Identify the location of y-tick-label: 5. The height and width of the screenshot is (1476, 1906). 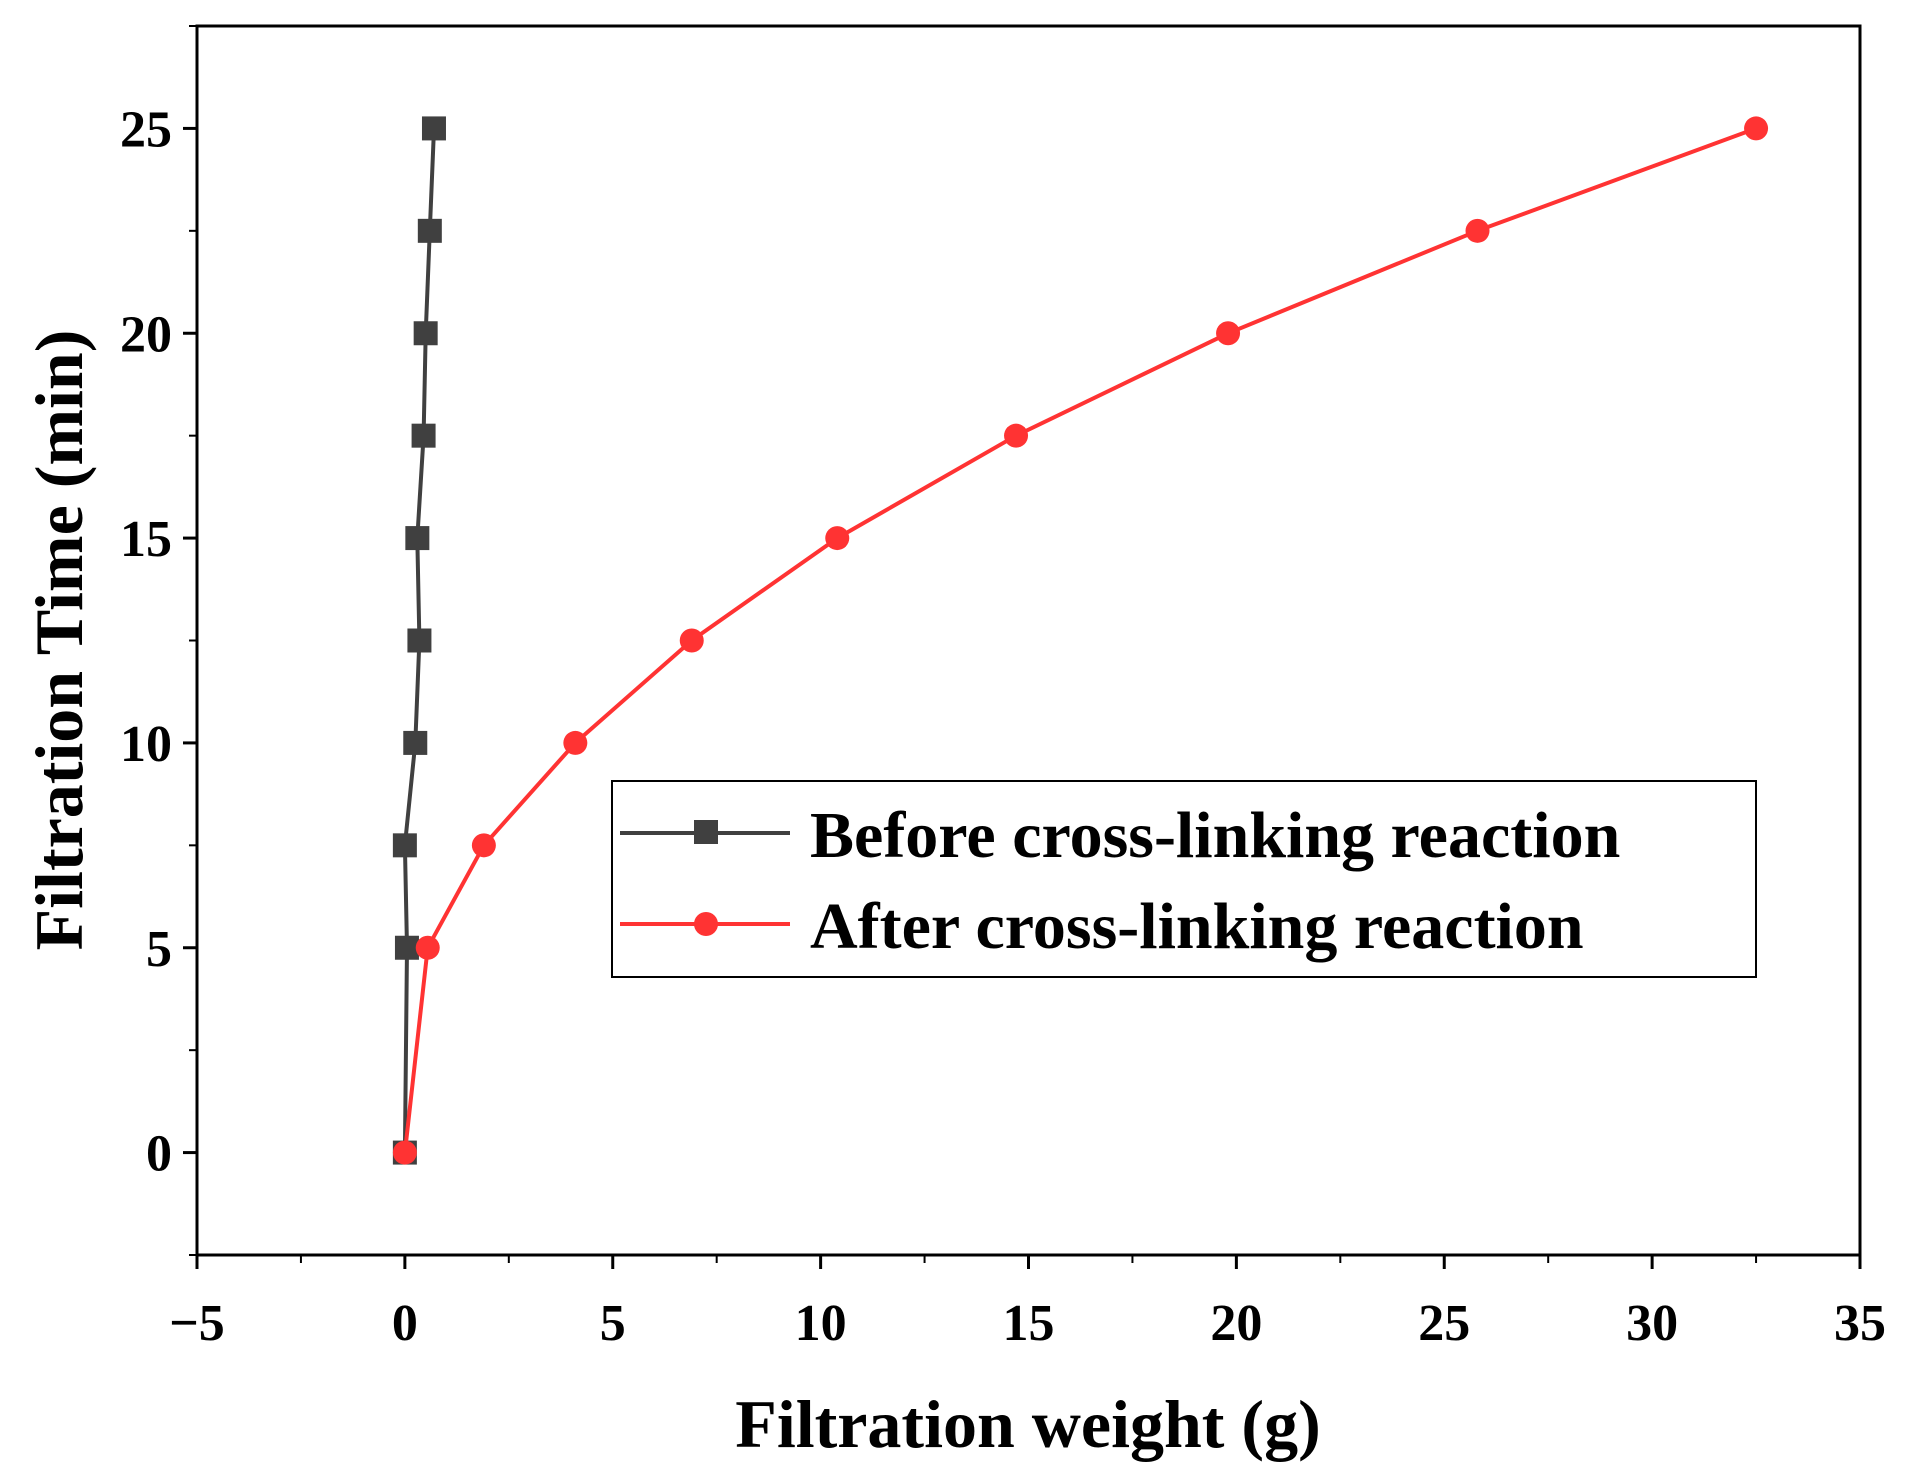
(159, 949).